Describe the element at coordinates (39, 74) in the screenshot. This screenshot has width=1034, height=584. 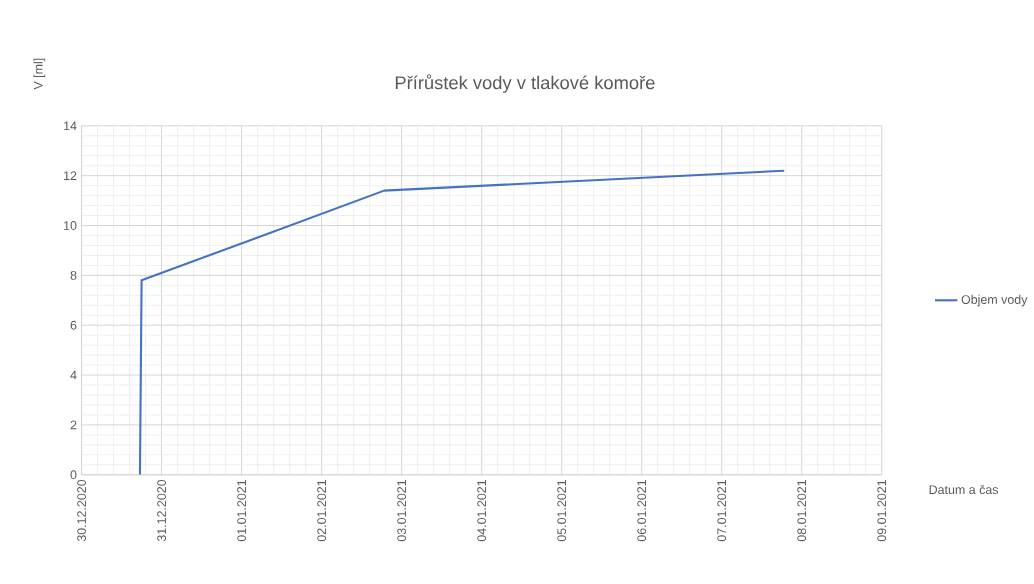
I see `y-axis-title: V [ml]` at that location.